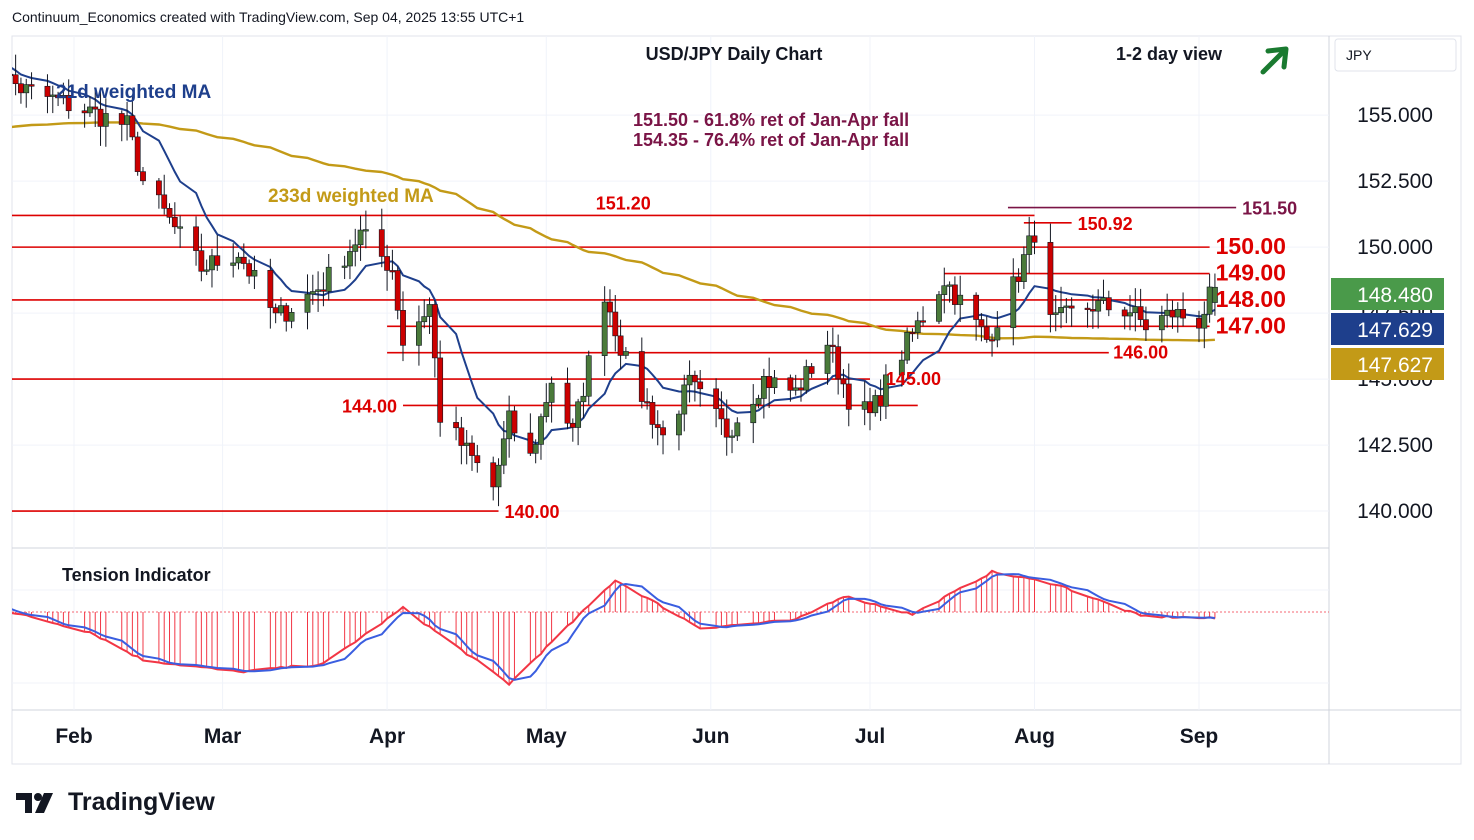  What do you see at coordinates (1105, 224) in the screenshot?
I see `level-label: 150.92` at bounding box center [1105, 224].